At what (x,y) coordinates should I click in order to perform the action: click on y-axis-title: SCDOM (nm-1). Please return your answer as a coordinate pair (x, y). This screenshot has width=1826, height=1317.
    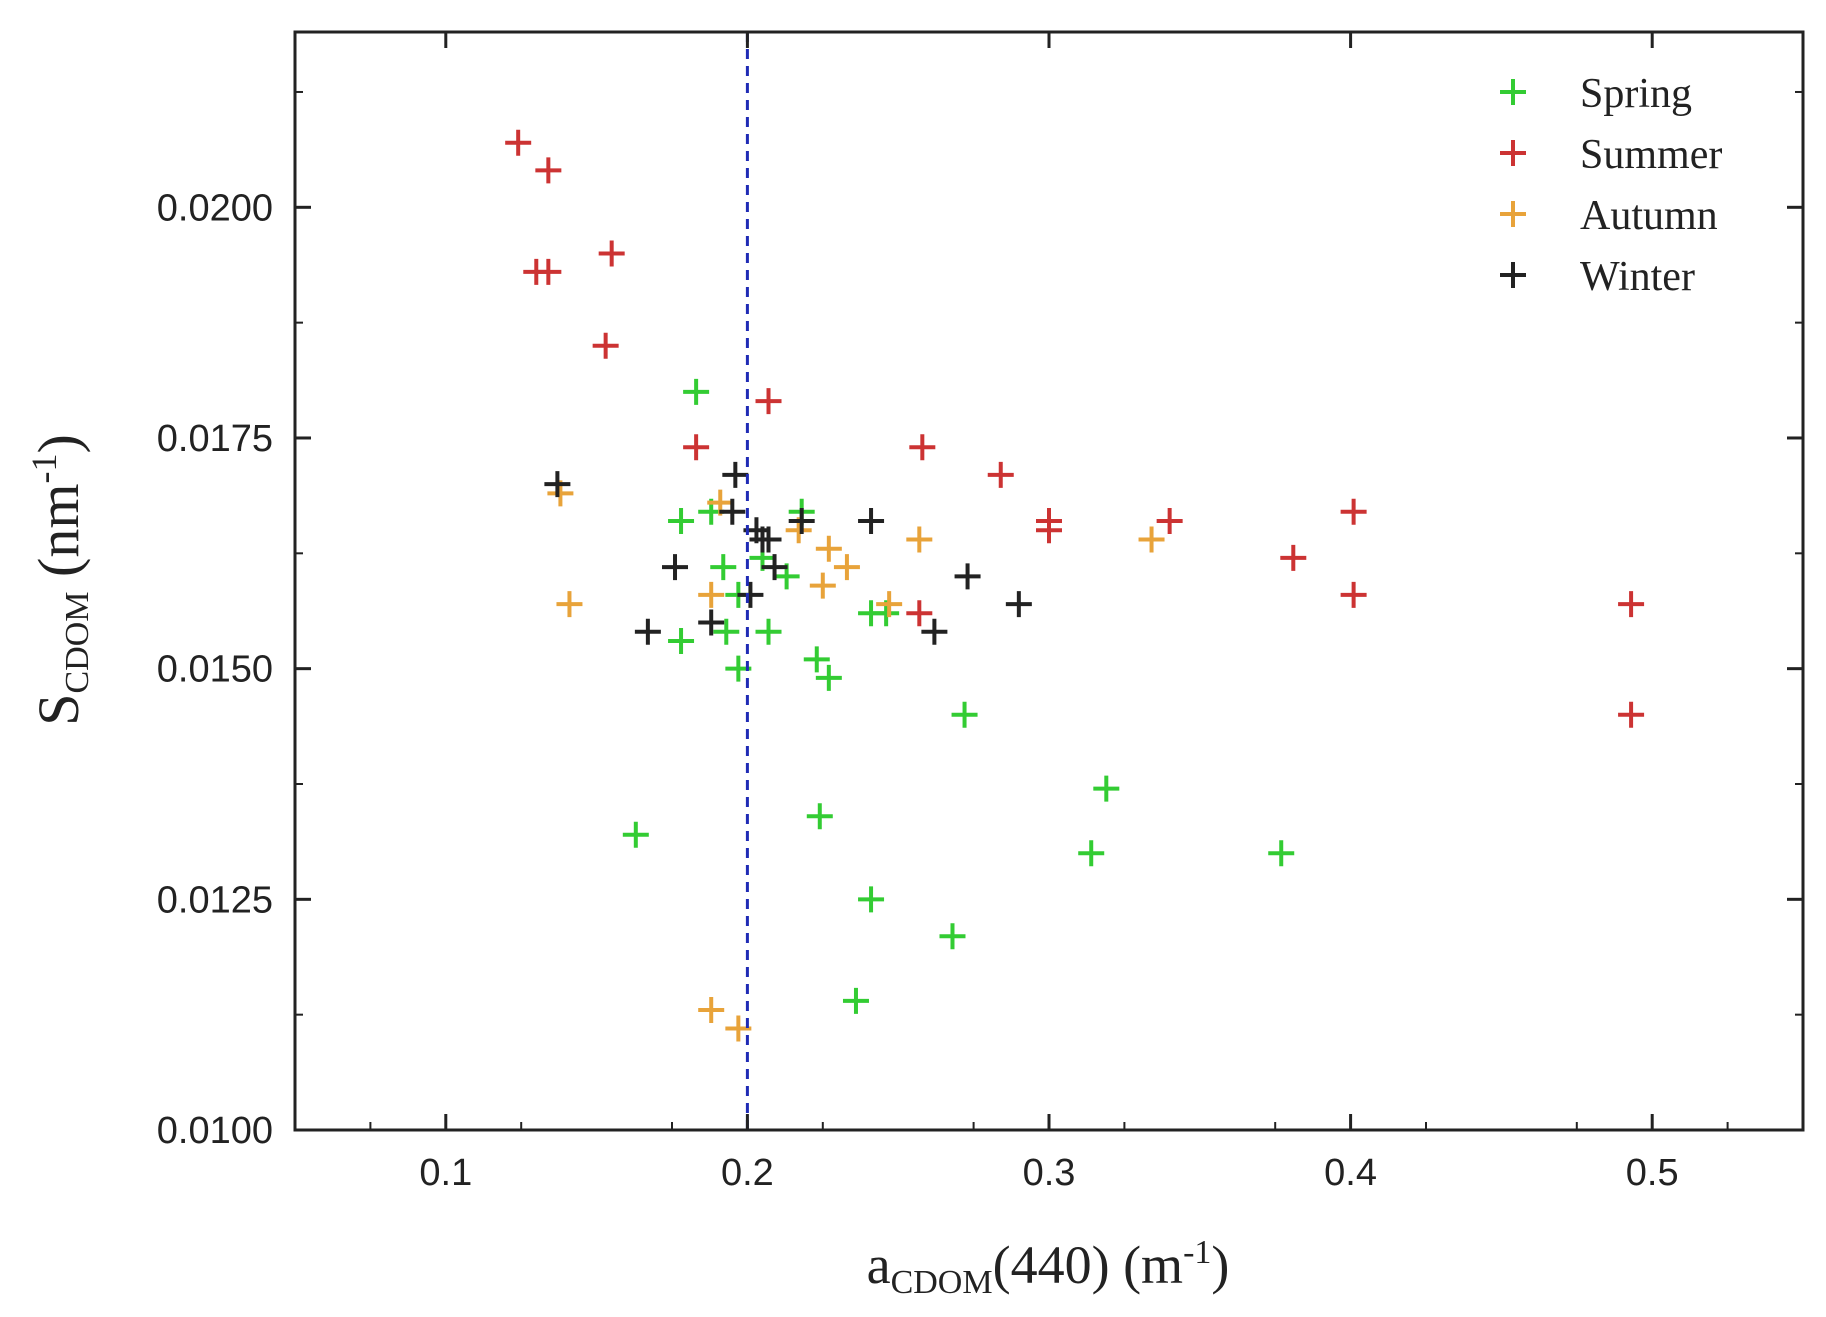
    Looking at the image, I should click on (60, 580).